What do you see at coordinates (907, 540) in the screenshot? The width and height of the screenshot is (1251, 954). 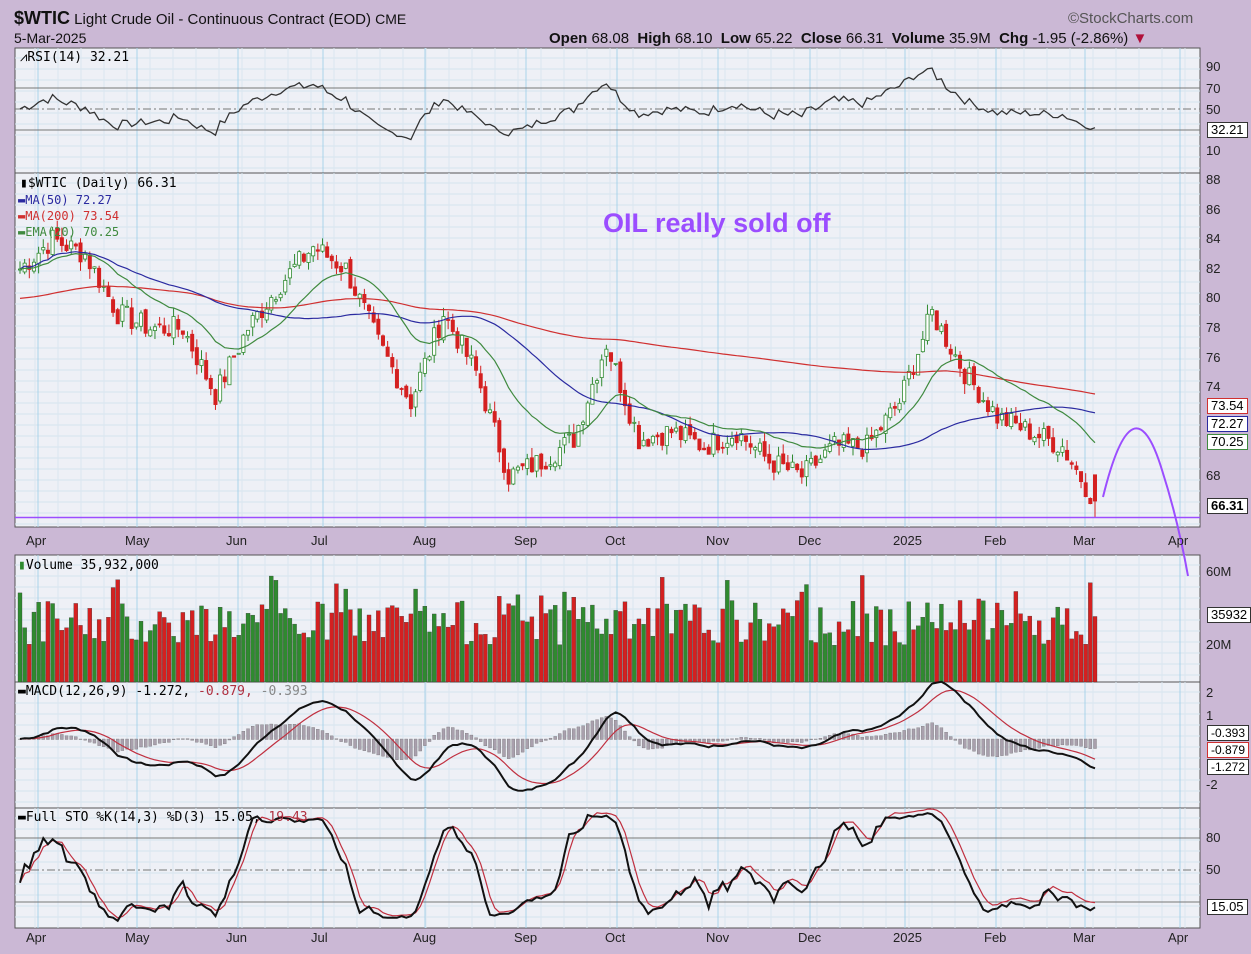 I see `month-label: 2025` at bounding box center [907, 540].